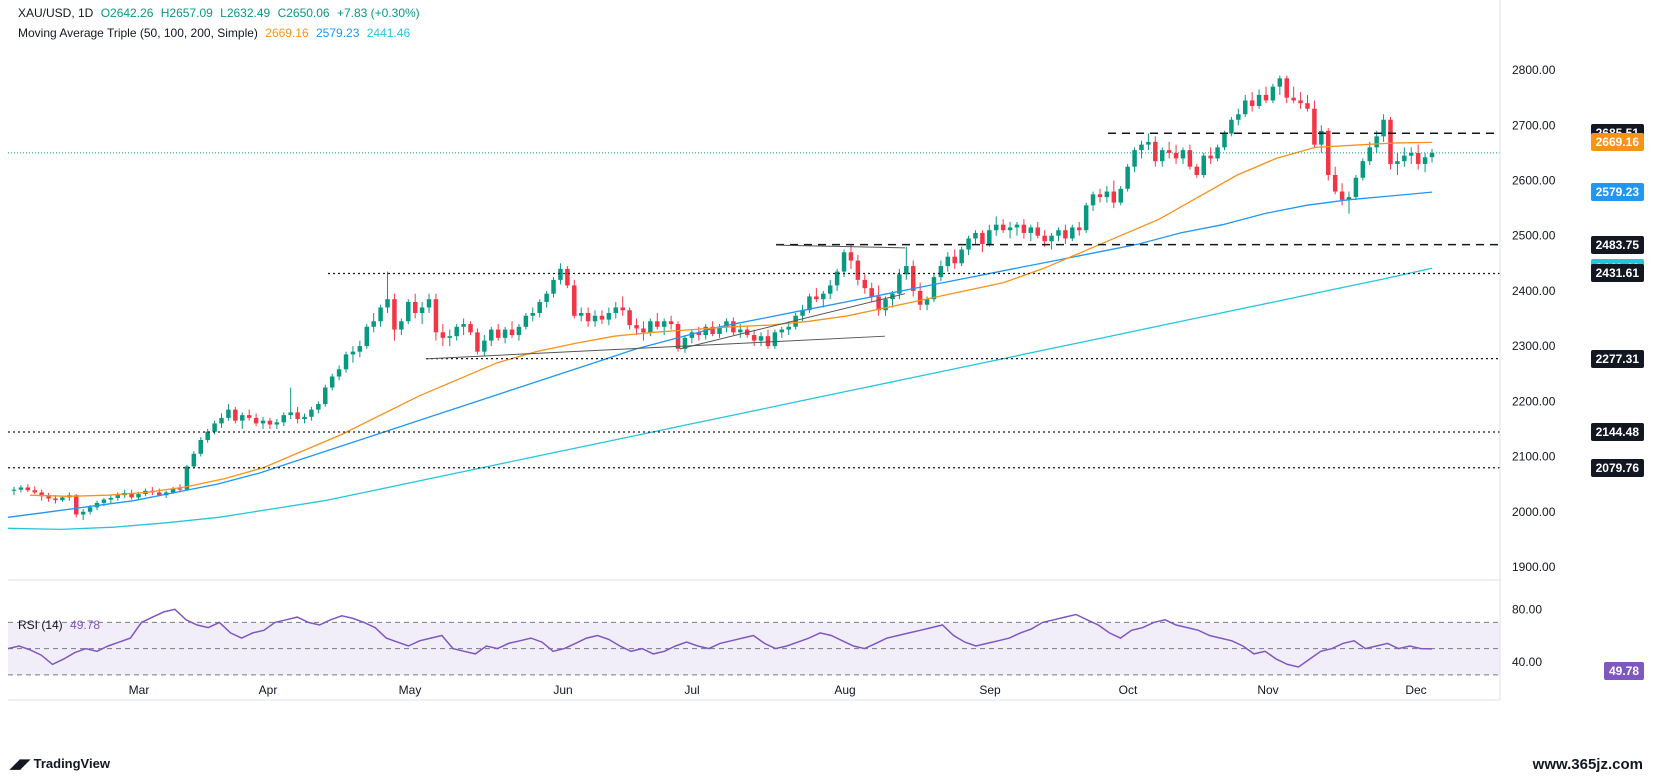 The height and width of the screenshot is (779, 1655). Describe the element at coordinates (655, 347) in the screenshot. I see `trendline` at that location.